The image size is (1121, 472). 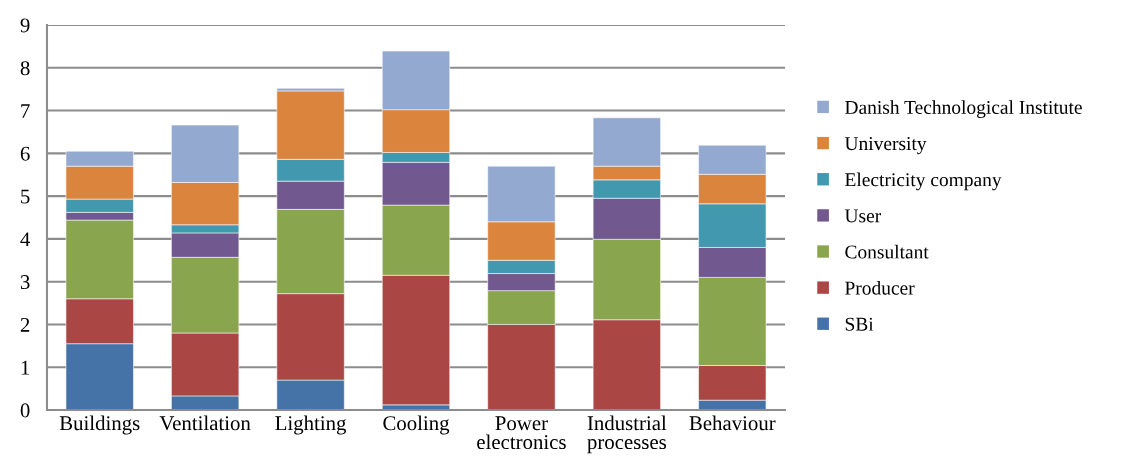 I want to click on y-tick-label: 1, so click(x=25, y=367).